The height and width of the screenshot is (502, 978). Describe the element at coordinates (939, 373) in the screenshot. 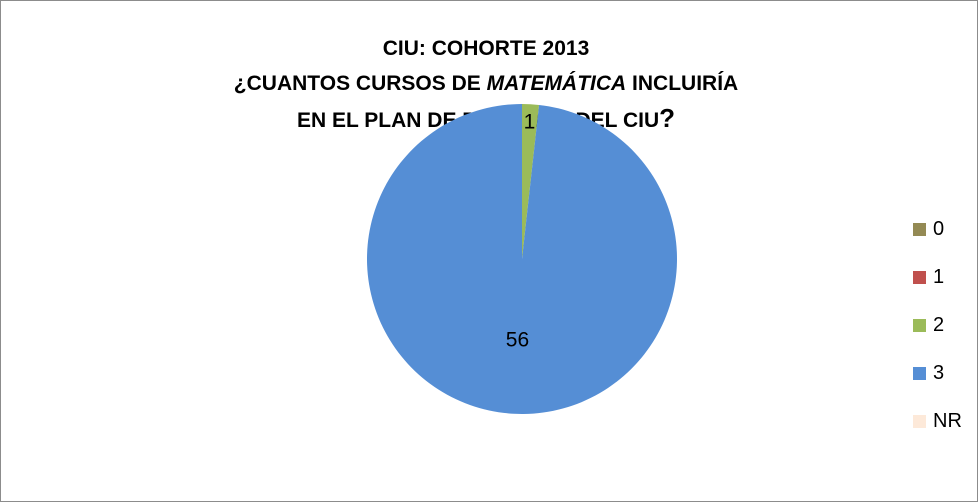

I see `legend-label-3: 3` at that location.